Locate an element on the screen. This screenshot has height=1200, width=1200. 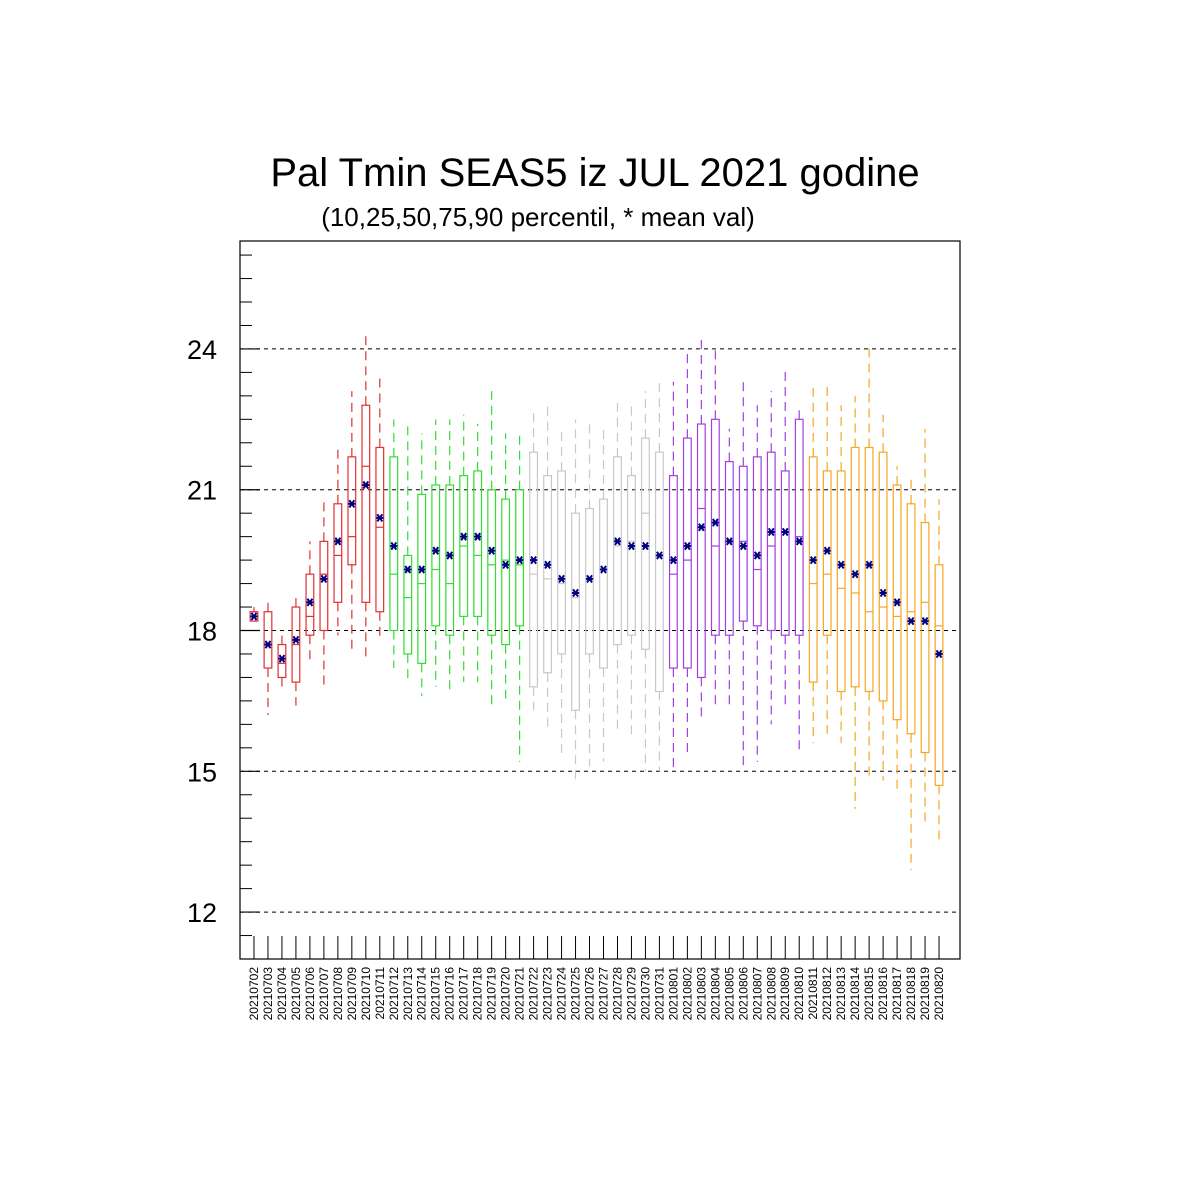
x-tick-label: 20210820 is located at coordinates (939, 994).